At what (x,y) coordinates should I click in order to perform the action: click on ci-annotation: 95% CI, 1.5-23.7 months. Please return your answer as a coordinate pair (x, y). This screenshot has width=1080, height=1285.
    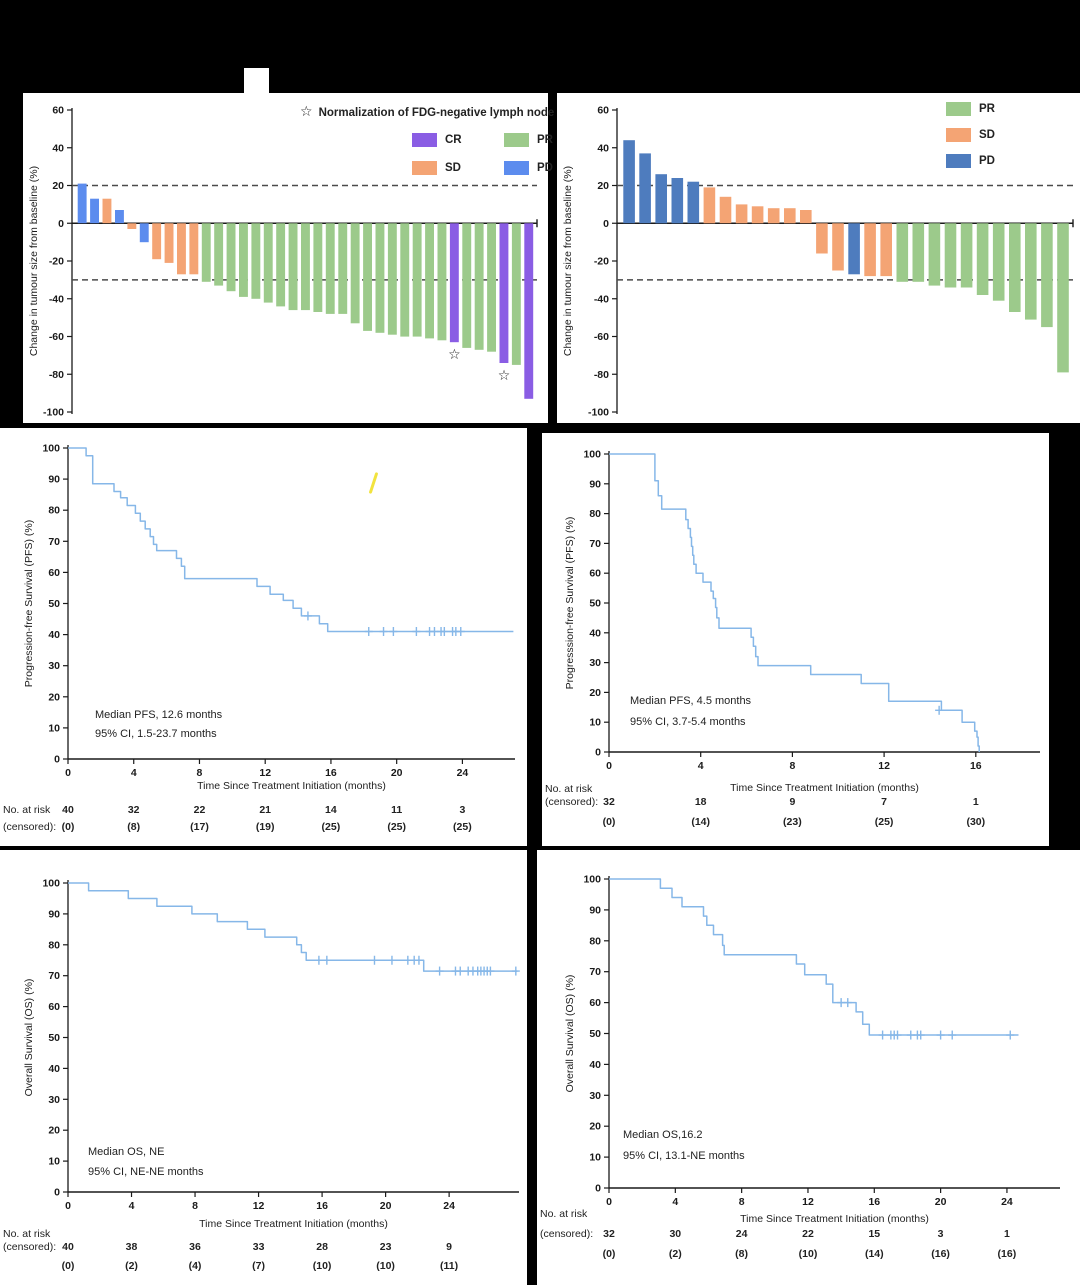
    Looking at the image, I should click on (156, 734).